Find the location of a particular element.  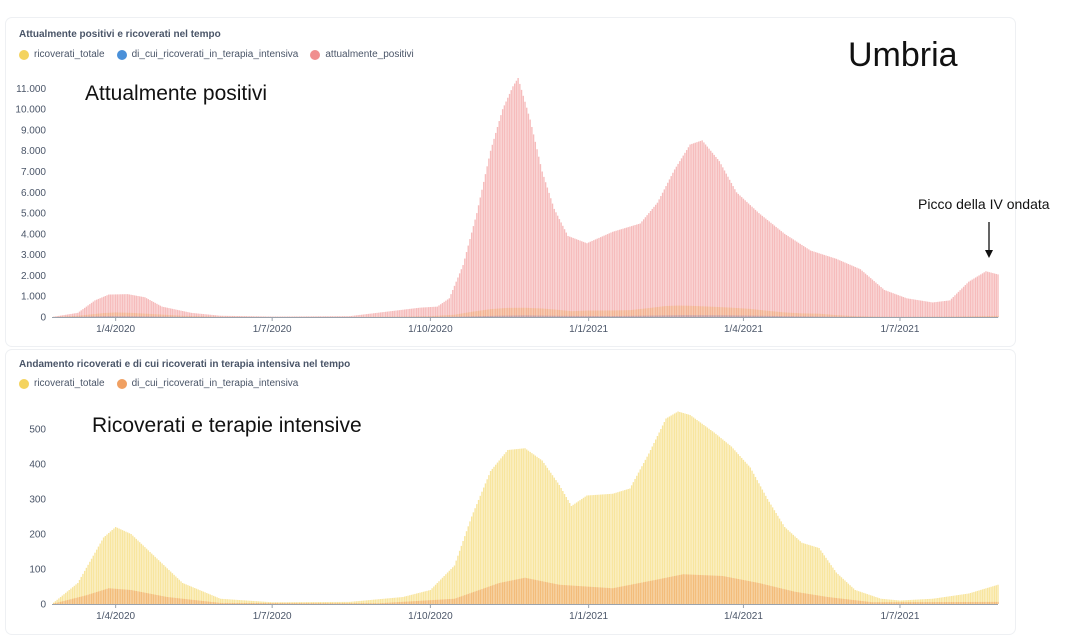

y-tick-label: 8.000 is located at coordinates (33, 151).